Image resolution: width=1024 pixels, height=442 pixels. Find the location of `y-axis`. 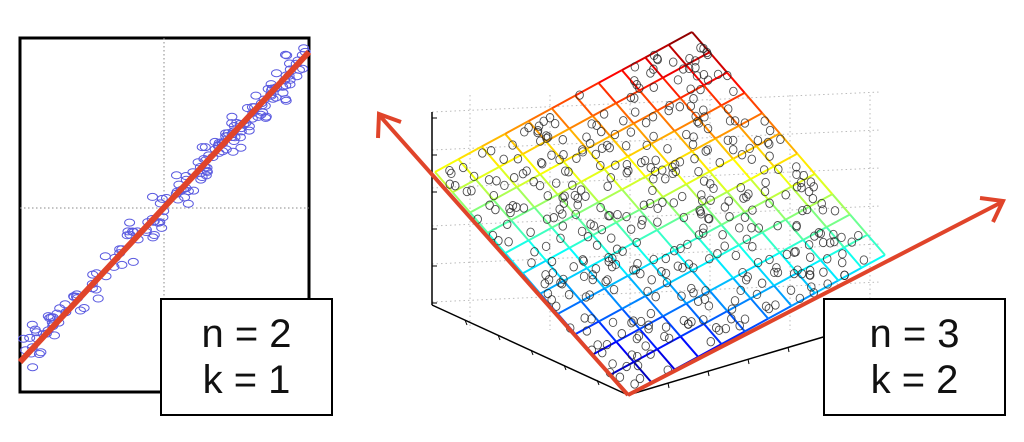

y-axis is located at coordinates (729, 365).